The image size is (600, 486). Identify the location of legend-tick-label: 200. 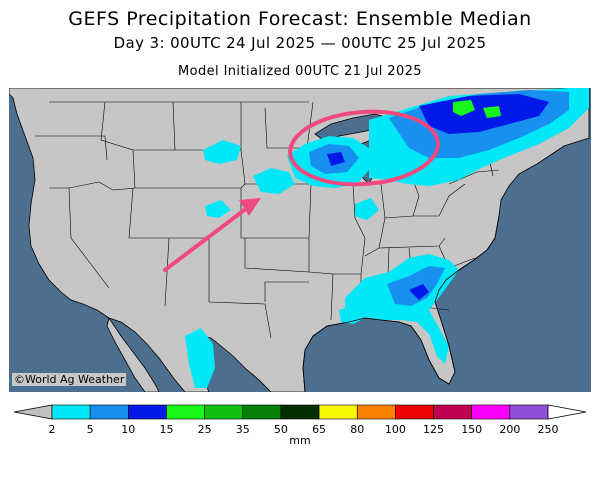
(509, 429).